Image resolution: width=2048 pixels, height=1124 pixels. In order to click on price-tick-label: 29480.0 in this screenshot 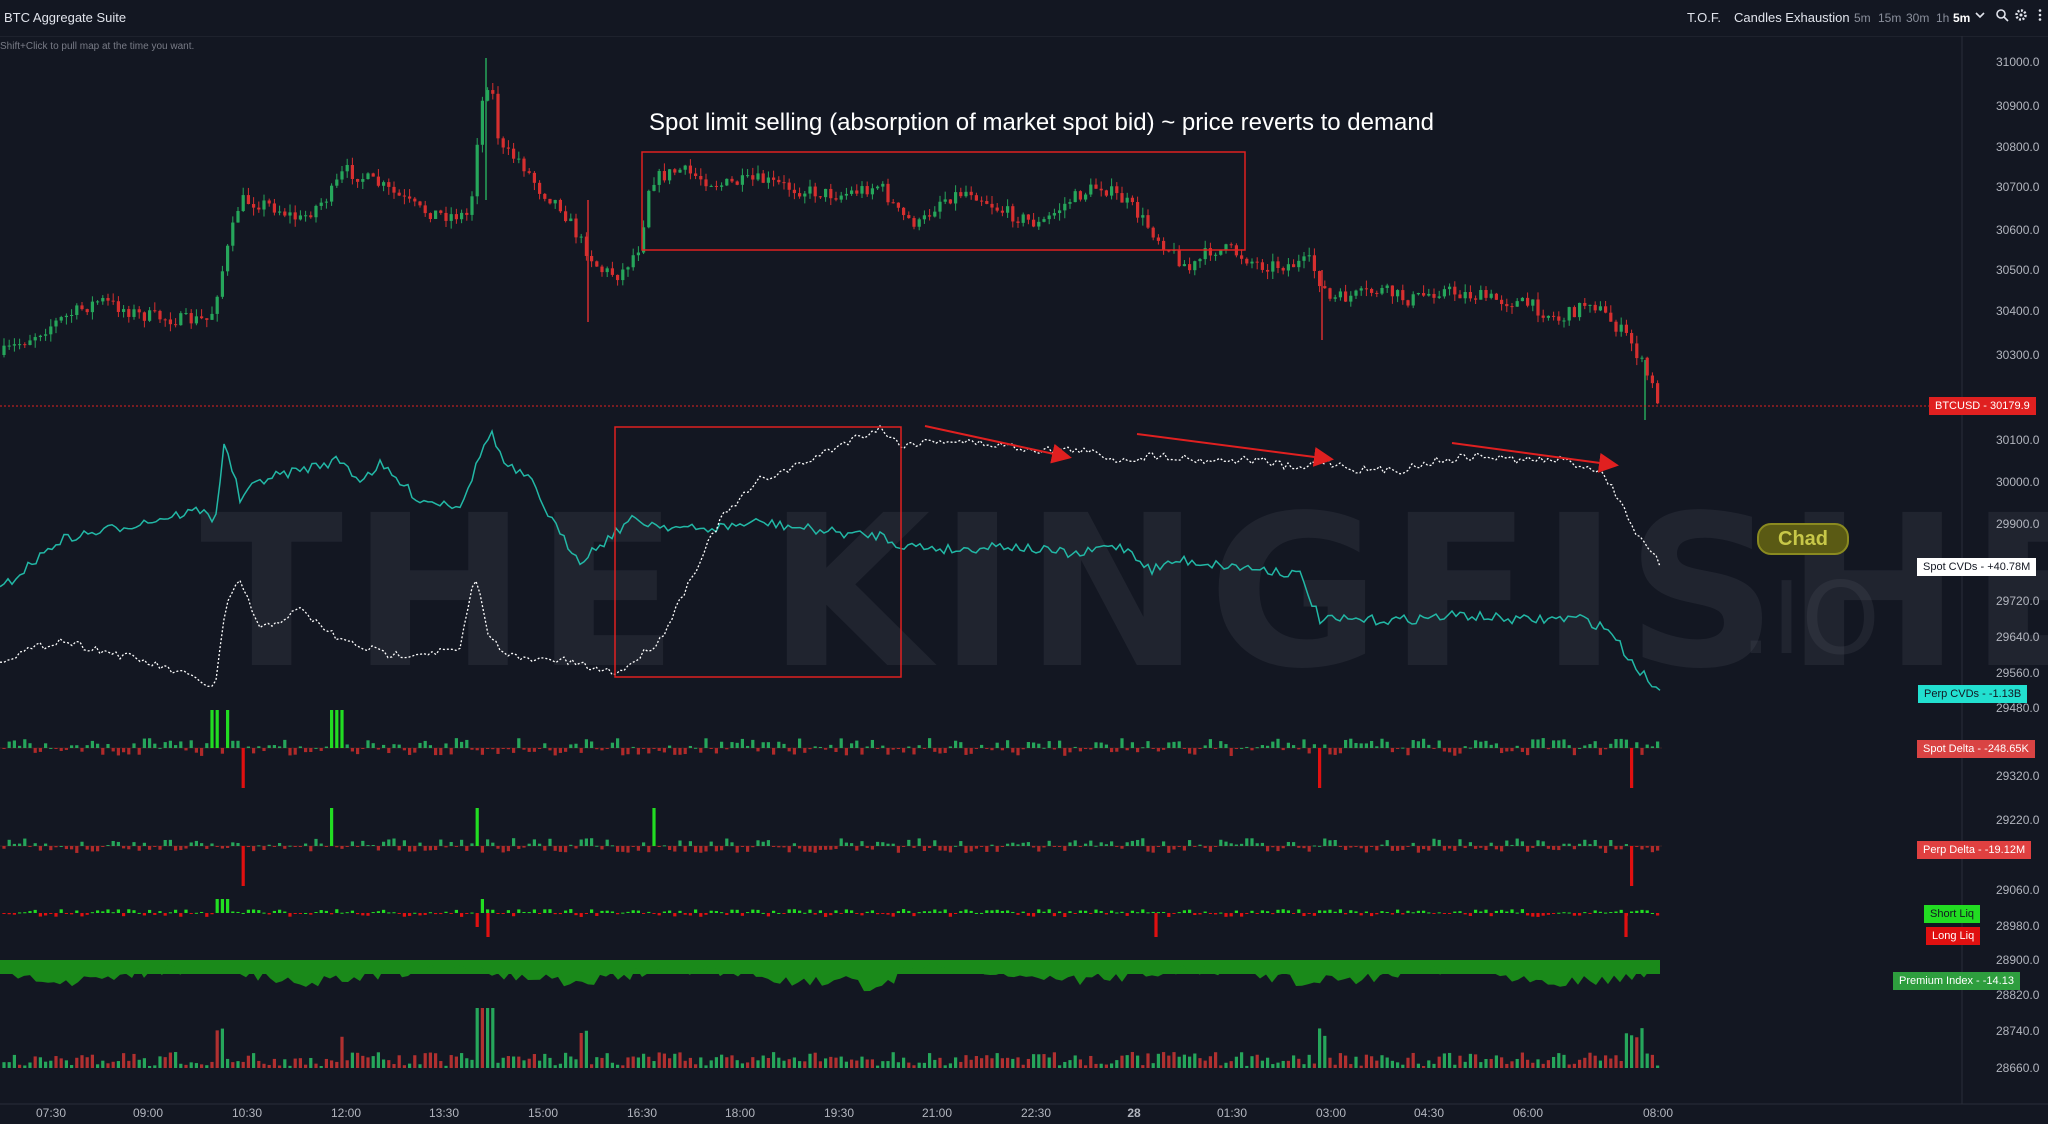, I will do `click(2018, 708)`.